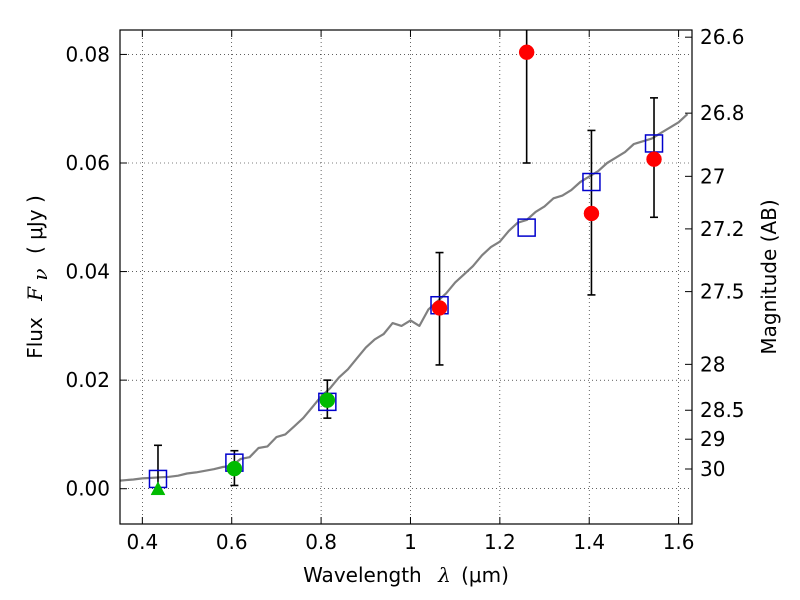 This screenshot has width=800, height=600. Describe the element at coordinates (722, 410) in the screenshot. I see `mag-tick-label: 28.5` at that location.